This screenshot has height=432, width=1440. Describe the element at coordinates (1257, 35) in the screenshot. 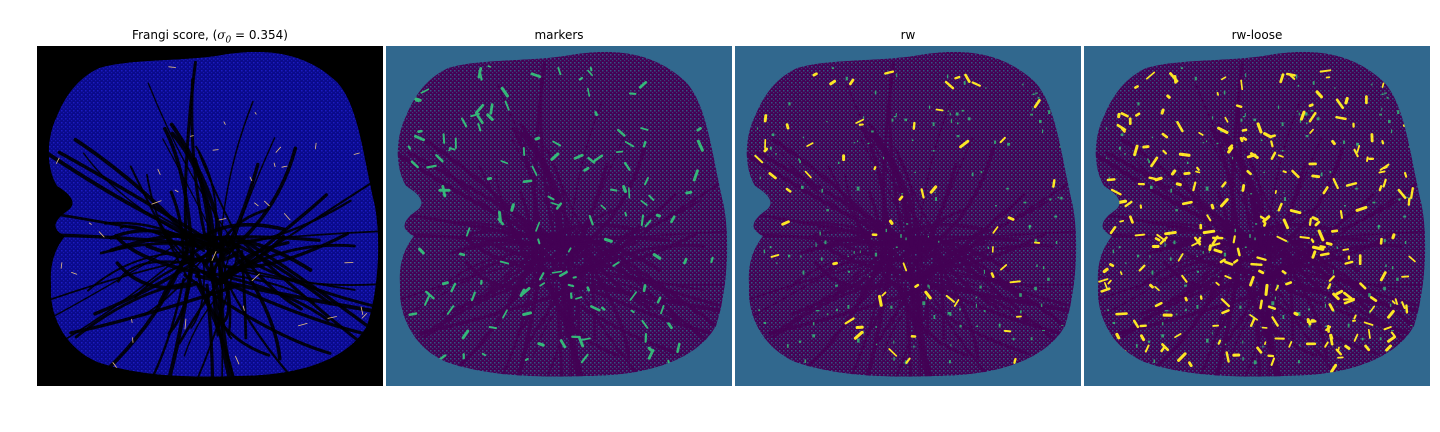

I see `panel-title-rw-loose: rw-loose` at that location.